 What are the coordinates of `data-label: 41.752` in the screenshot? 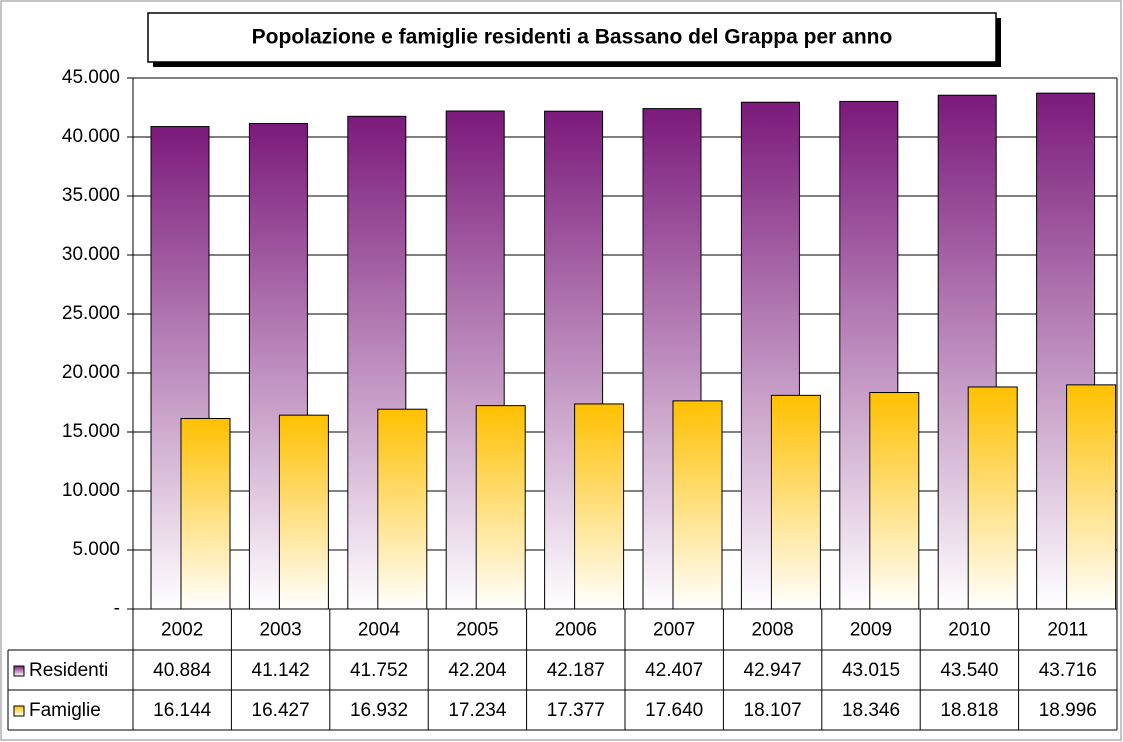 It's located at (379, 670).